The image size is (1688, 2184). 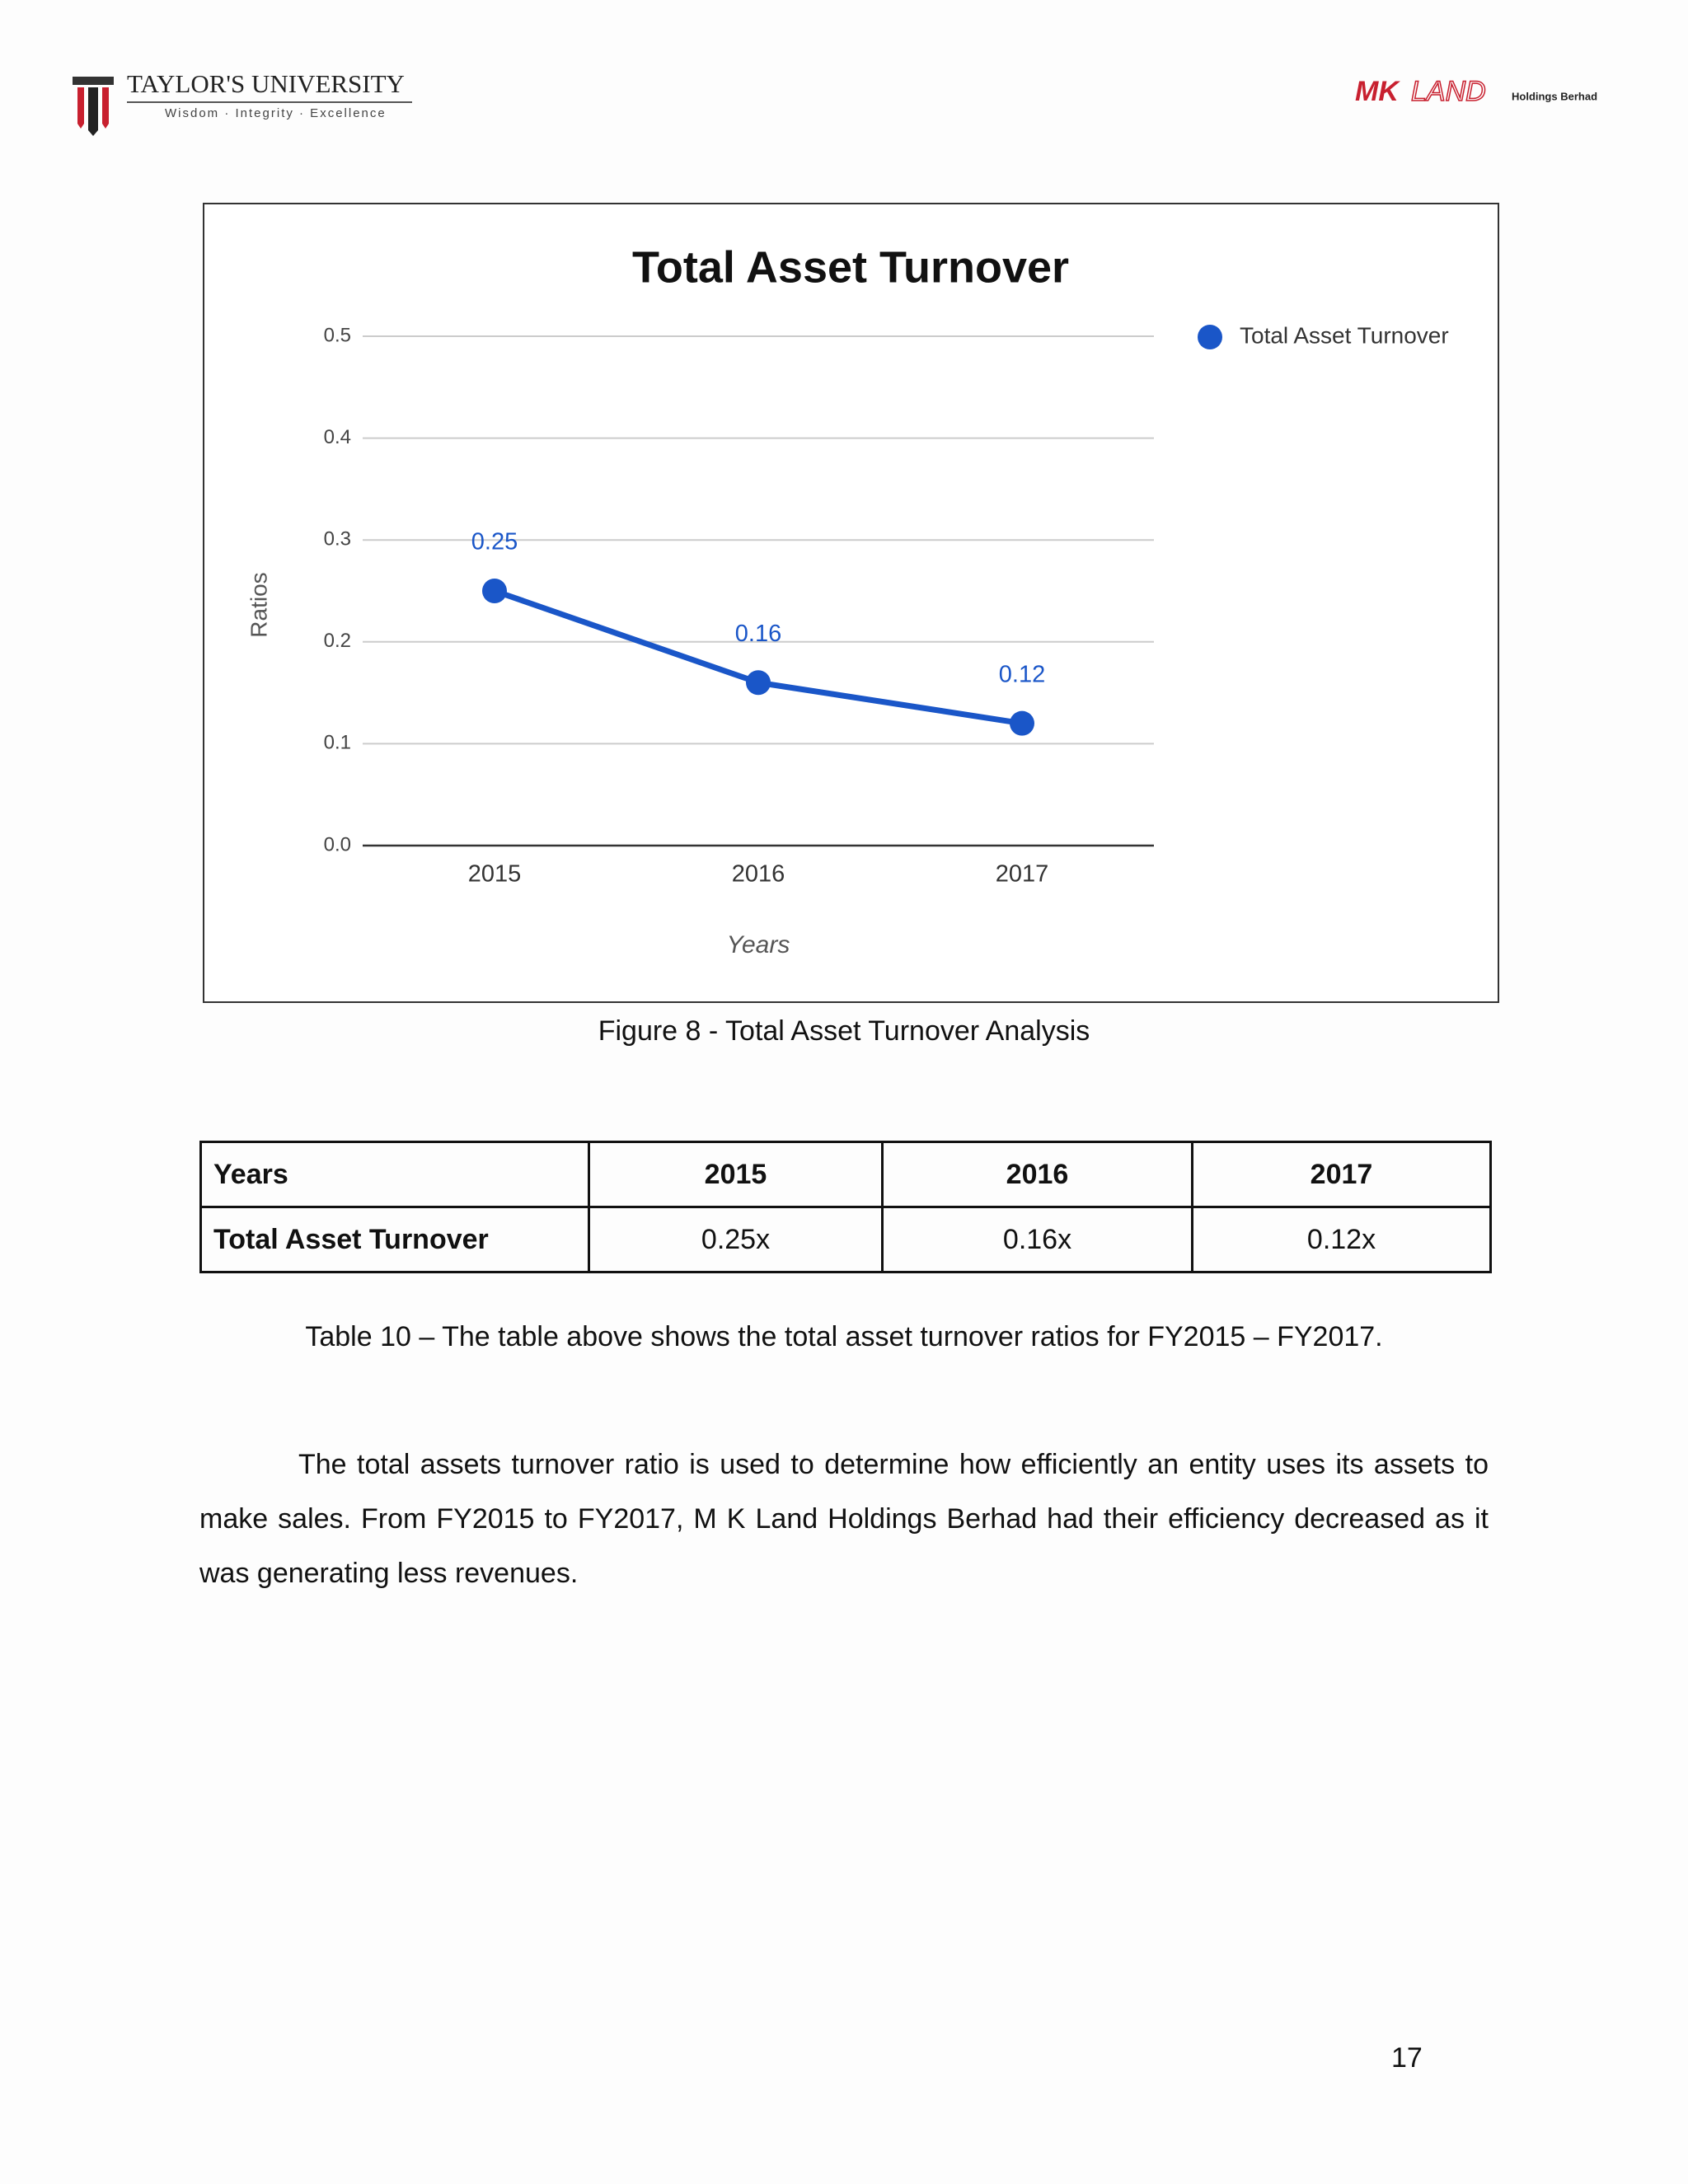 I want to click on table-cell: 2016, so click(x=1037, y=1174).